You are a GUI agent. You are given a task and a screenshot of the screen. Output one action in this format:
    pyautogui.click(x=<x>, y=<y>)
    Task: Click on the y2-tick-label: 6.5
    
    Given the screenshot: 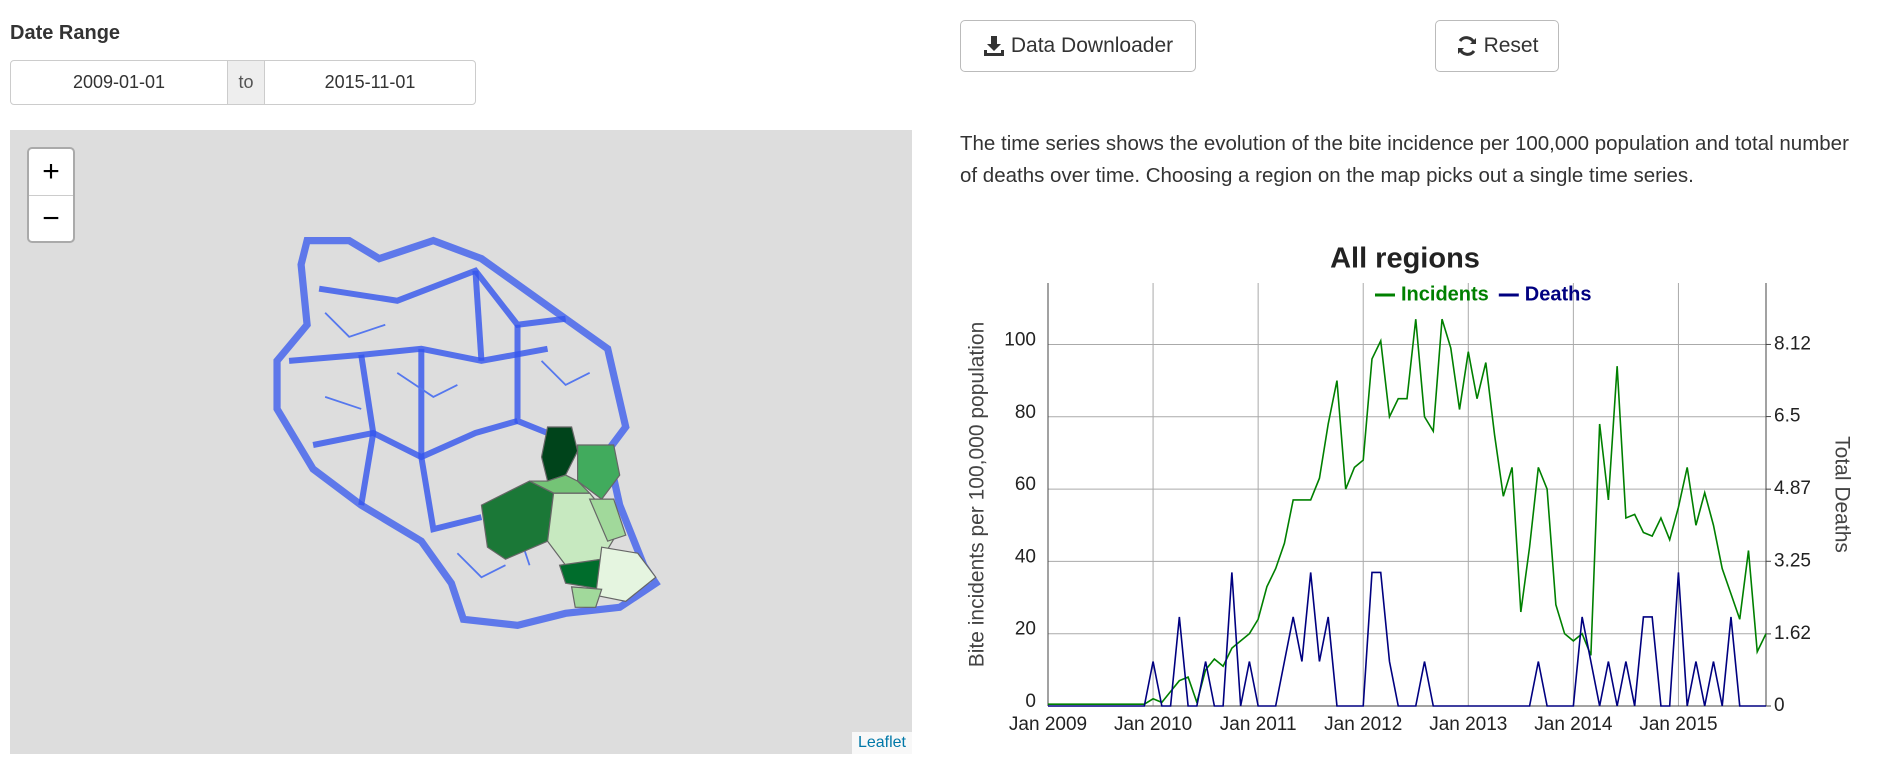 What is the action you would take?
    pyautogui.click(x=1787, y=416)
    